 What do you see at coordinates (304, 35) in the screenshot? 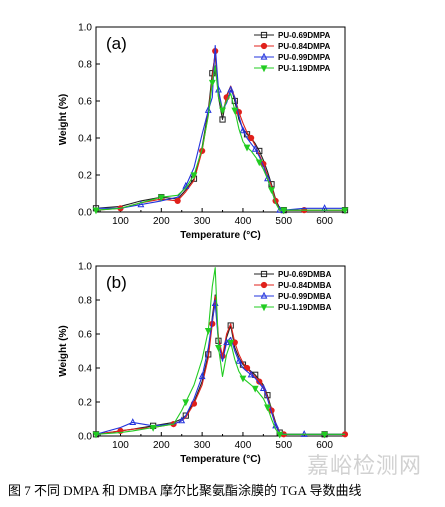
I see `legend-label: PU-0.69DMPA` at bounding box center [304, 35].